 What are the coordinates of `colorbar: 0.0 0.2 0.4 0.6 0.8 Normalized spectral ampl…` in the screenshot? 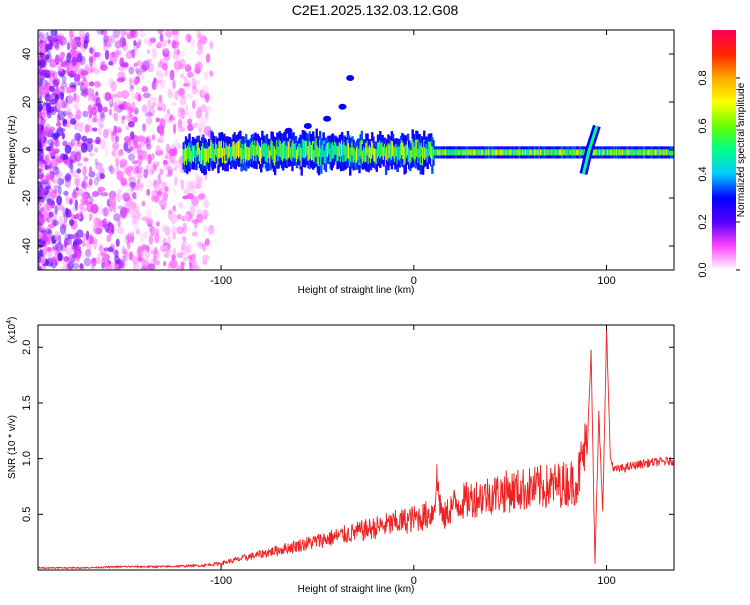 It's located at (722, 154).